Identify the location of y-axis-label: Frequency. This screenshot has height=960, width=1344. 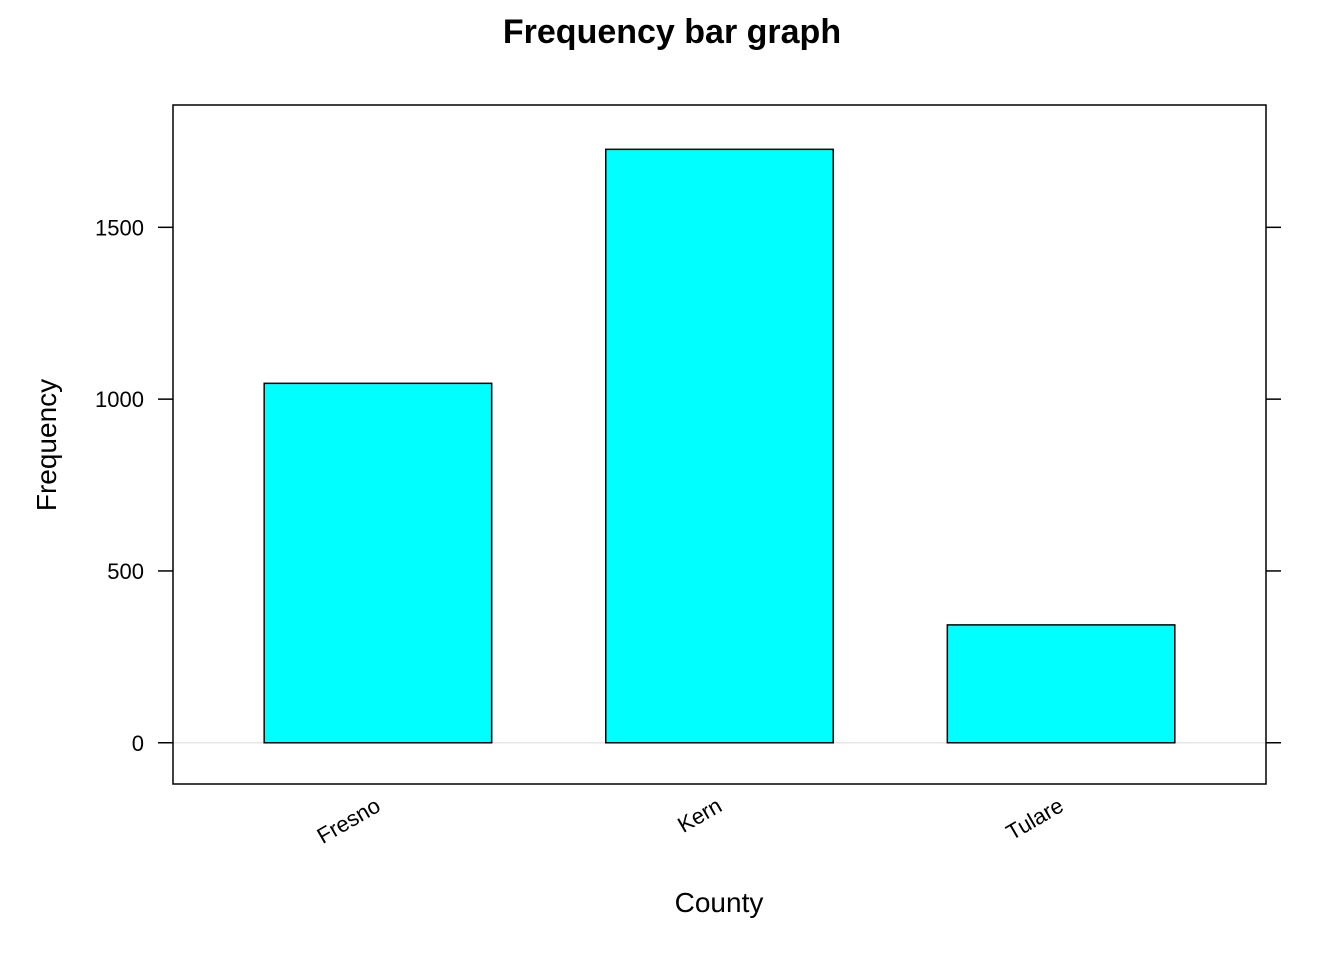
(46, 445).